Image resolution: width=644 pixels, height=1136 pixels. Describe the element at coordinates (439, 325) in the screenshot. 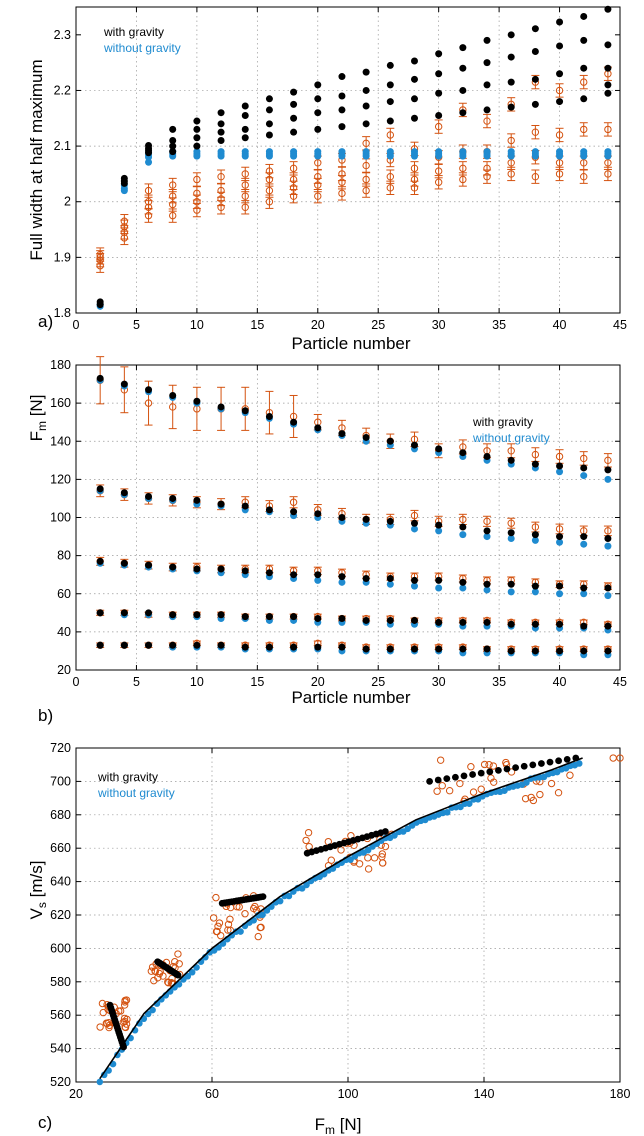

I see `x-tick-label: 30` at that location.